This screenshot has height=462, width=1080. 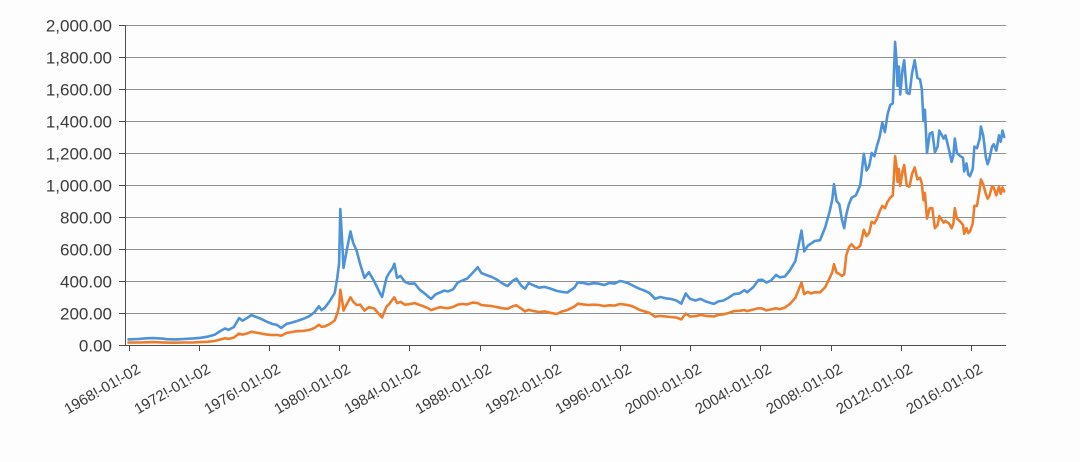 I want to click on y-axis-label: 0.00, so click(x=95, y=345).